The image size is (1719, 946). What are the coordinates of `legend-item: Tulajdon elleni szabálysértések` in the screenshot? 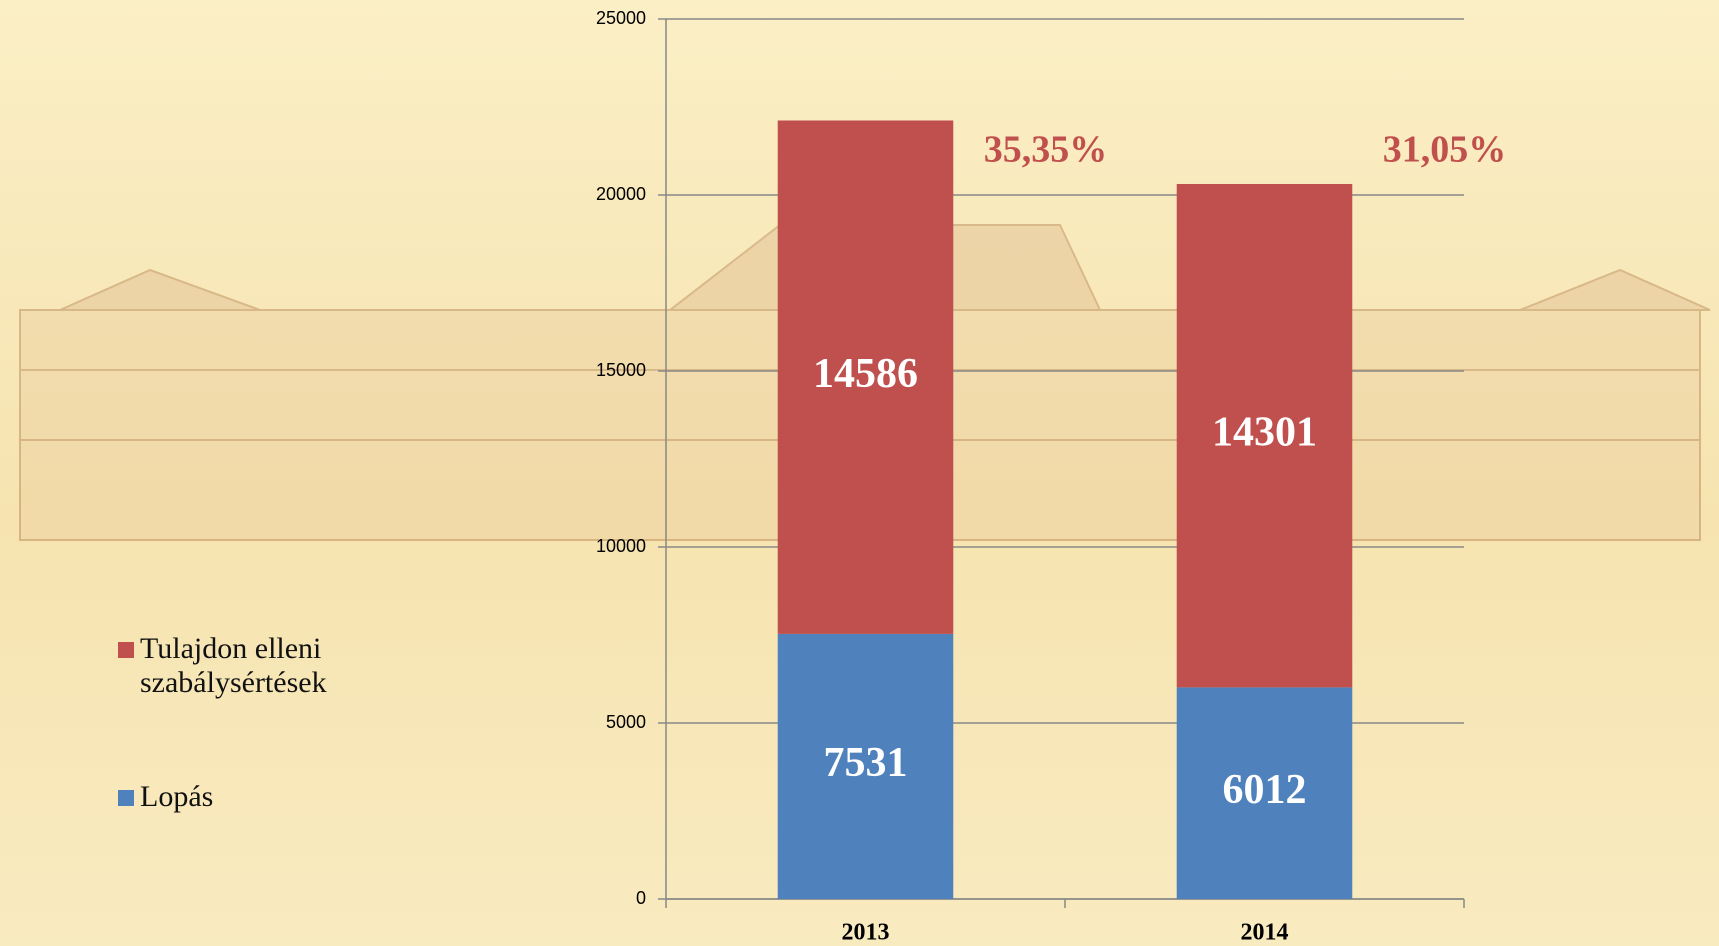 It's located at (248, 666).